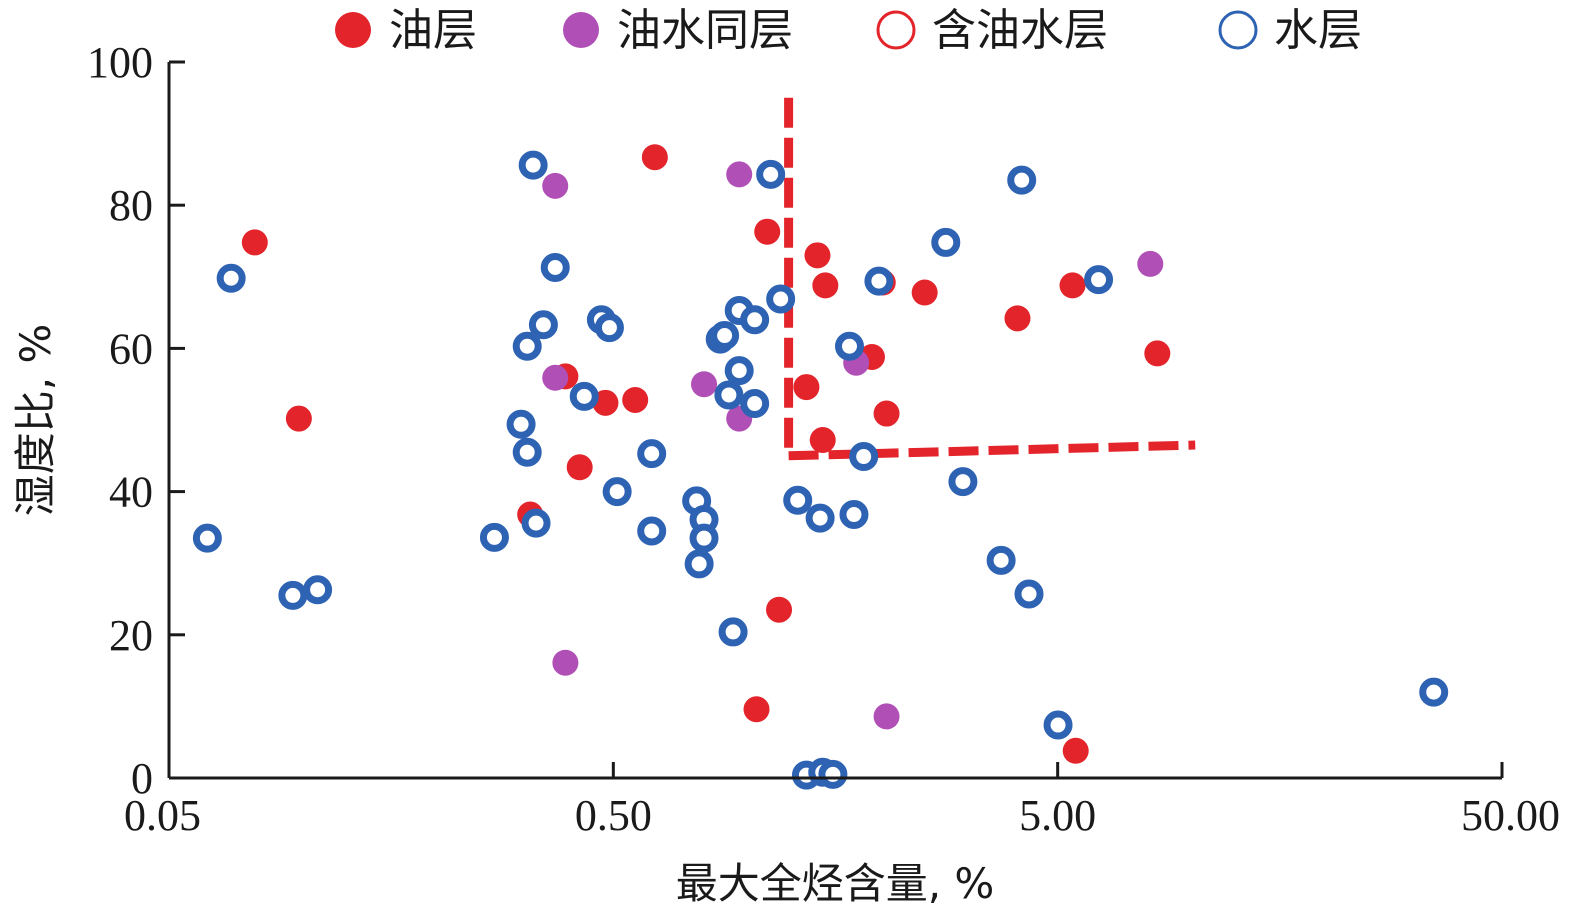  What do you see at coordinates (1020, 30) in the screenshot?
I see `legend-label: 含油水层` at bounding box center [1020, 30].